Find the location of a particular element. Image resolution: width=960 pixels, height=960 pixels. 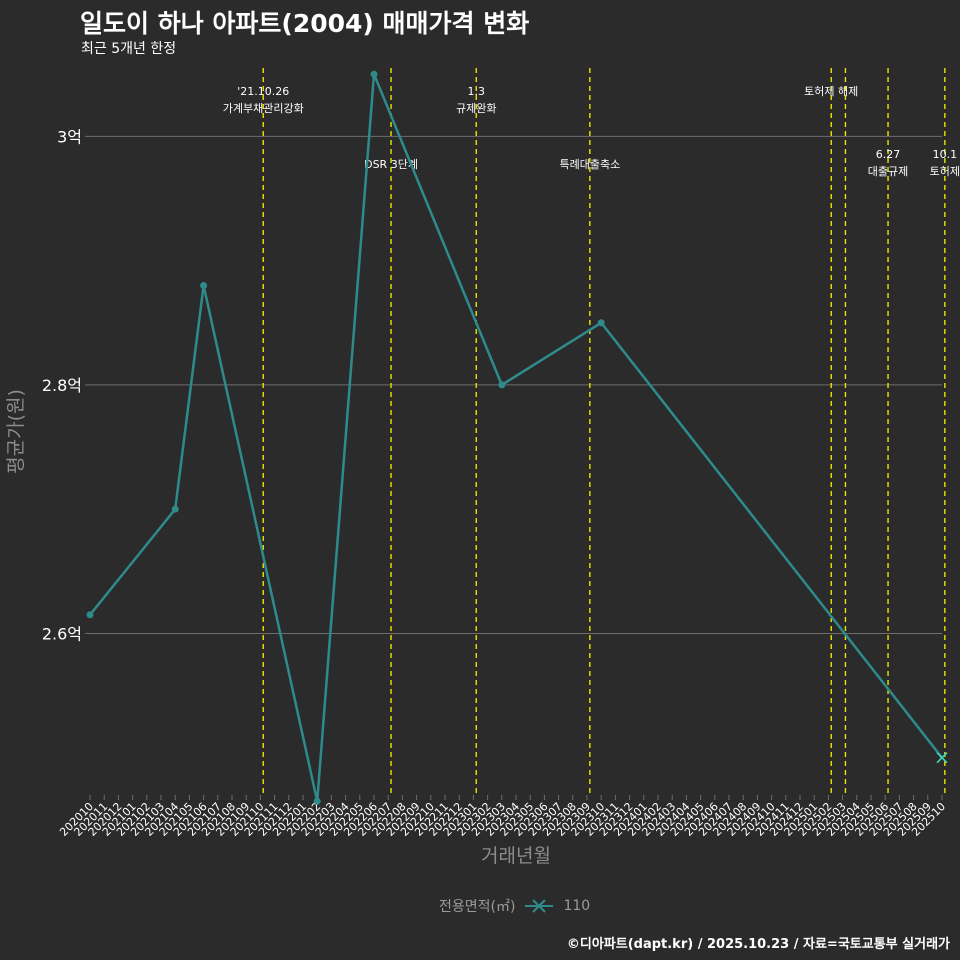

y-tick-label: 3억 is located at coordinates (69, 136).